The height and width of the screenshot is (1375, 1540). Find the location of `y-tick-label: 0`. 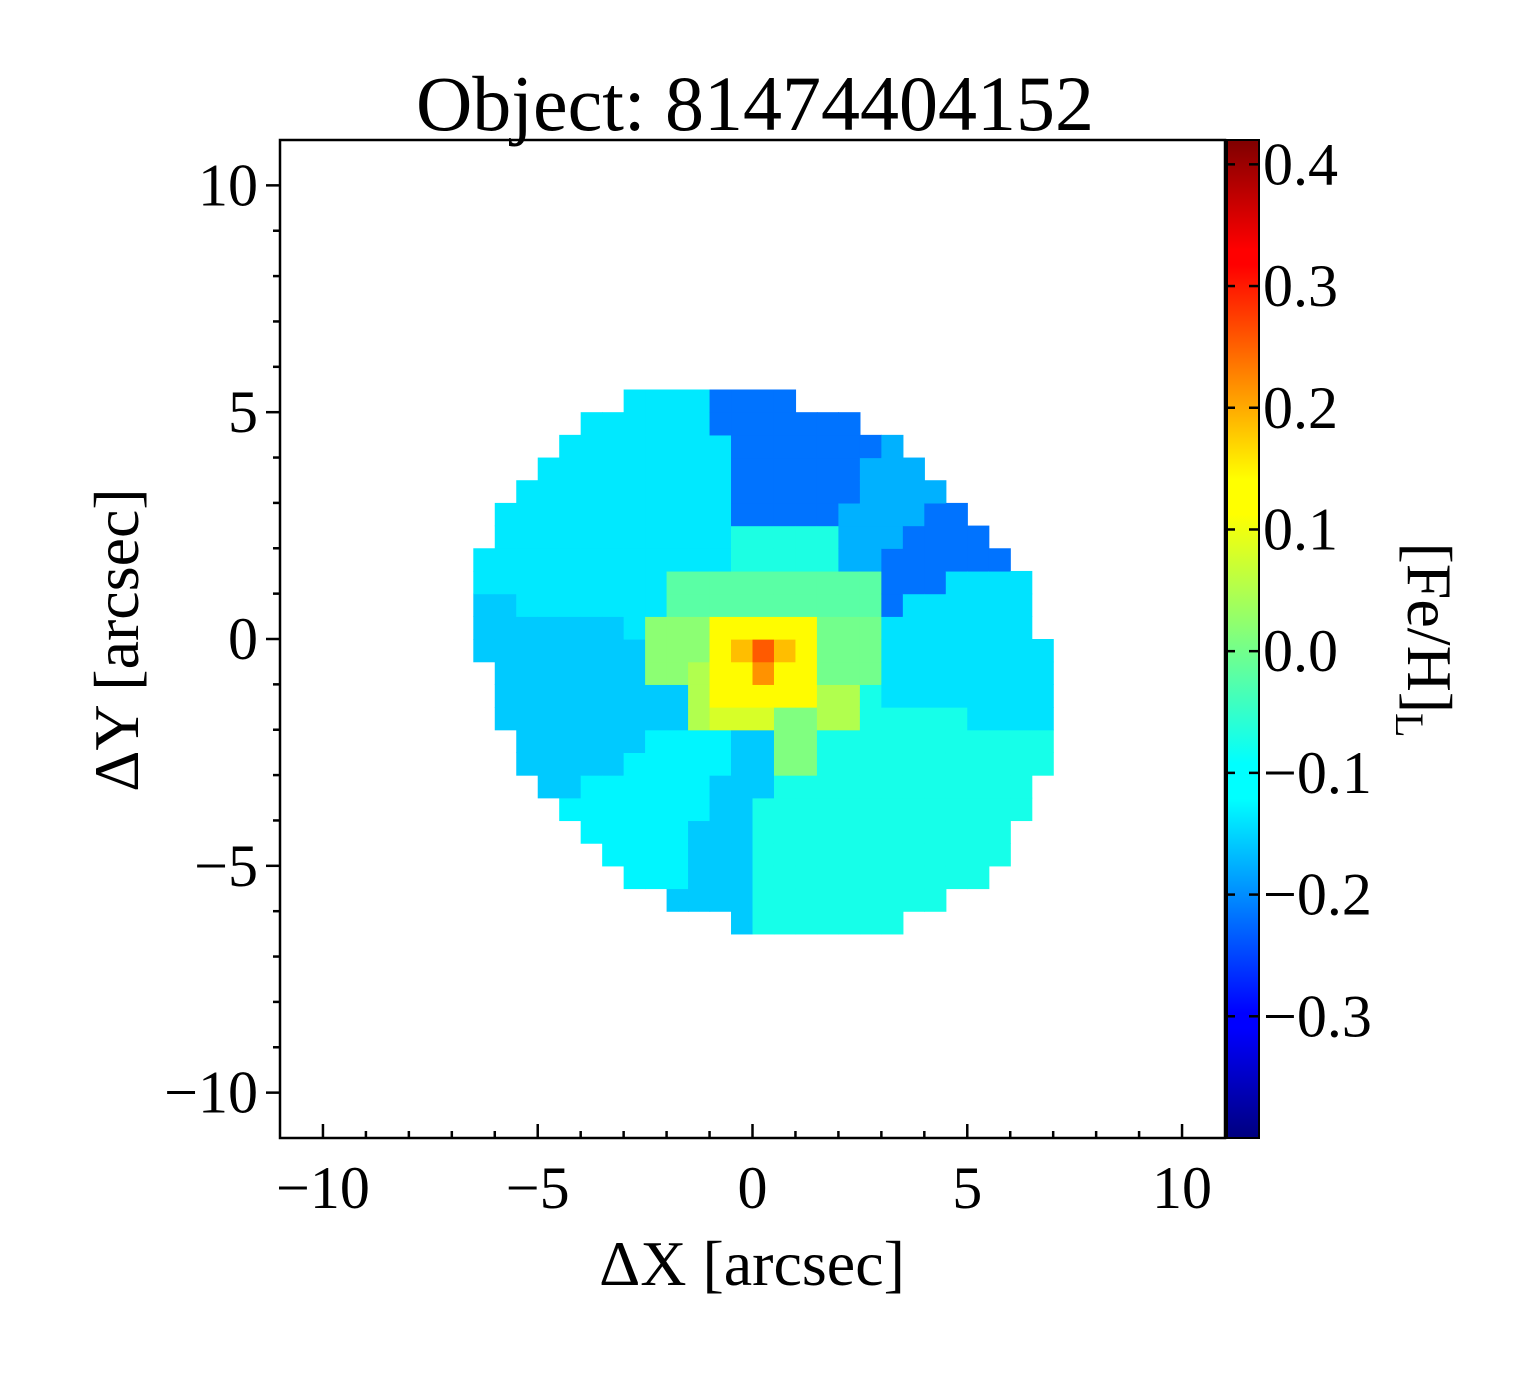

y-tick-label: 0 is located at coordinates (243, 639).